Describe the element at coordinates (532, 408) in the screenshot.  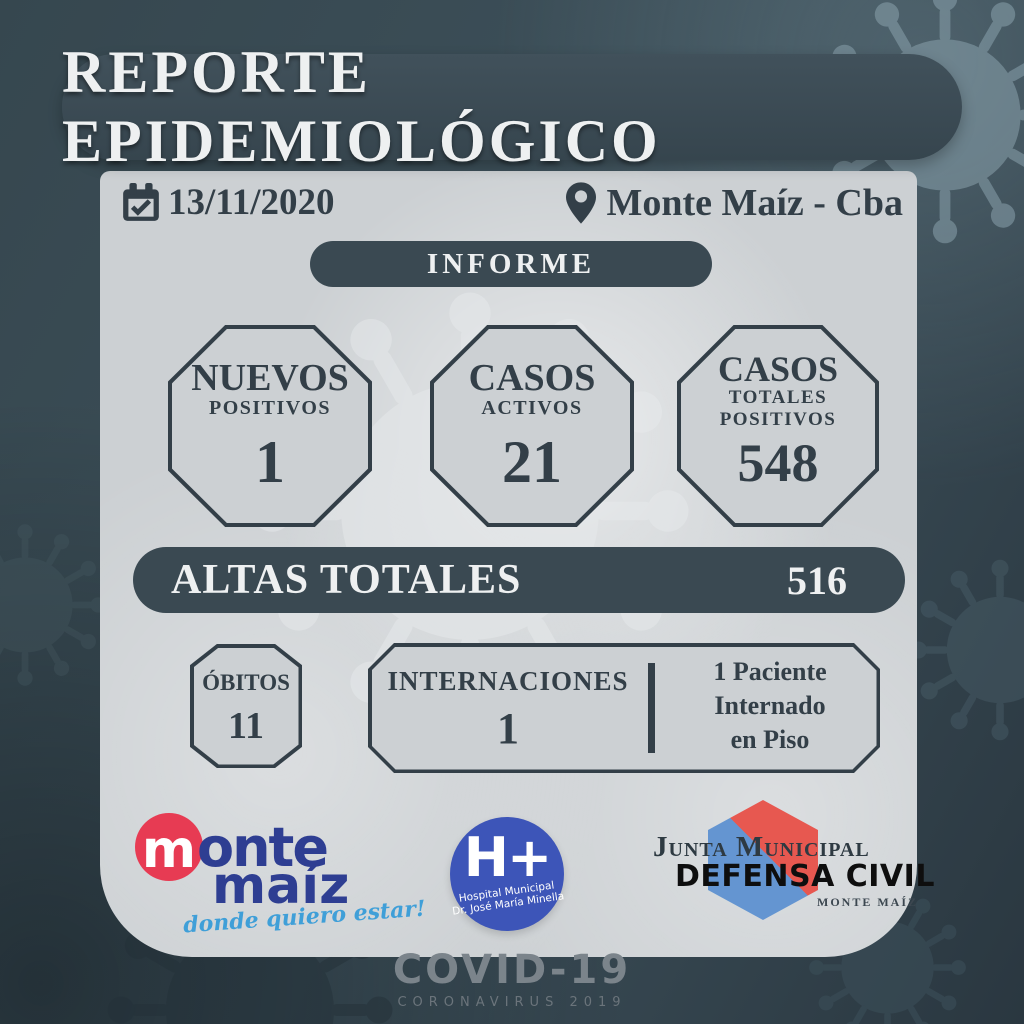
I see `stat-subtitle: ACTIVOS` at that location.